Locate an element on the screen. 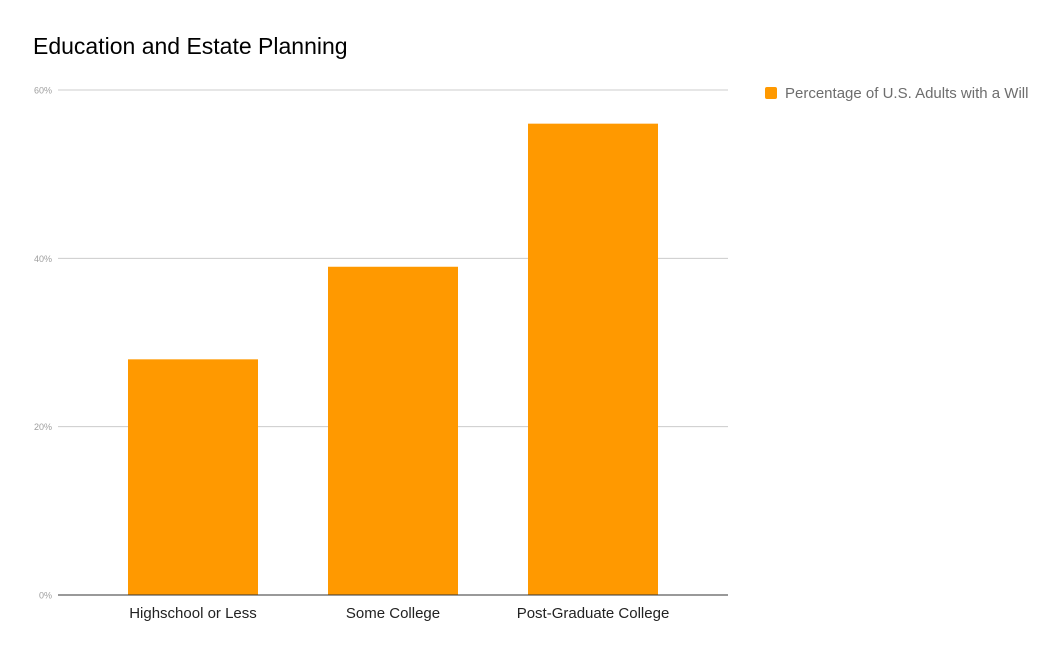 This screenshot has width=1060, height=655. legend: Percentage of U.S. Adults with a Will is located at coordinates (897, 93).